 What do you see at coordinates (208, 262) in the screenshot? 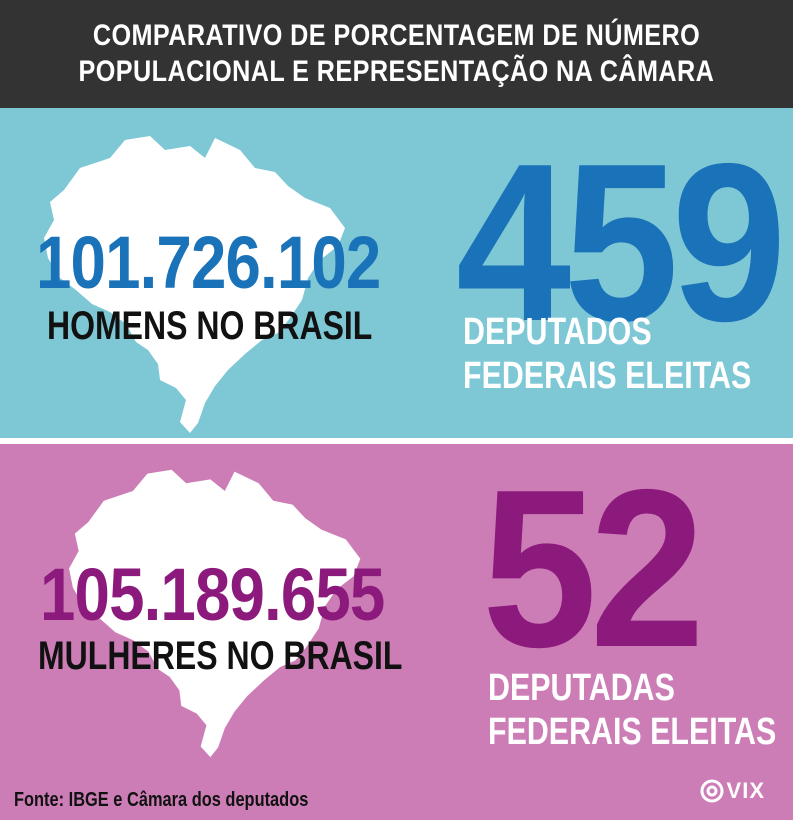
I see `men-population-number: 101.726.102` at bounding box center [208, 262].